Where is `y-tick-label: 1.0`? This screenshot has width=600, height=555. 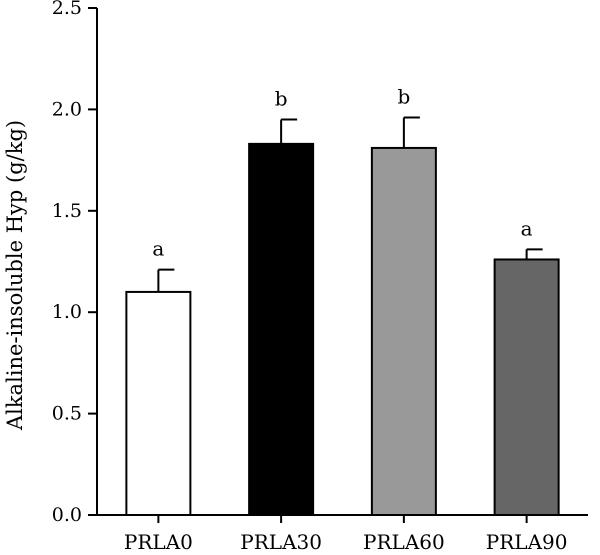 y-tick-label: 1.0 is located at coordinates (67, 312).